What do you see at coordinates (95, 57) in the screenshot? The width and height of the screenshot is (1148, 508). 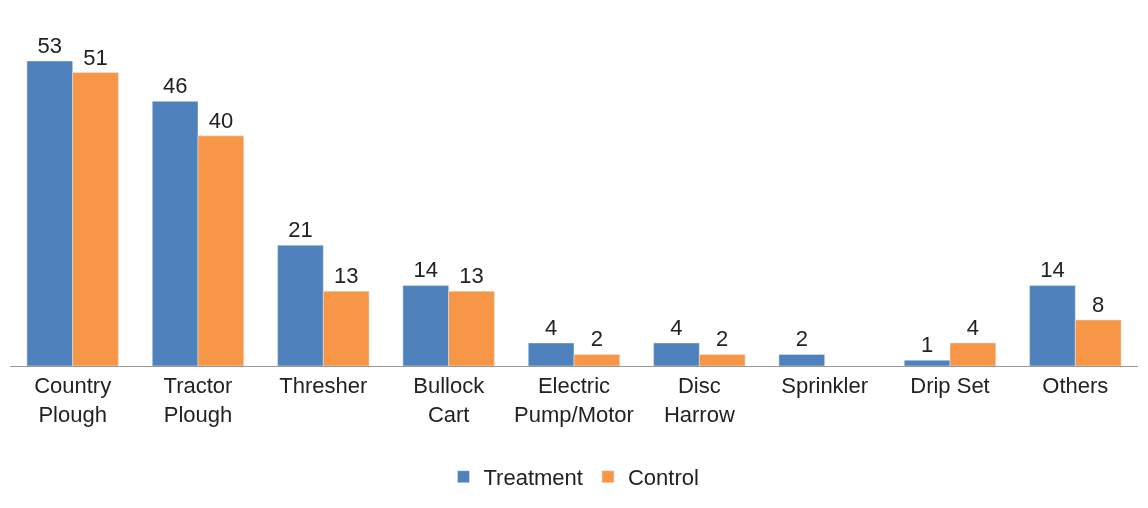 I see `data-label: 51` at bounding box center [95, 57].